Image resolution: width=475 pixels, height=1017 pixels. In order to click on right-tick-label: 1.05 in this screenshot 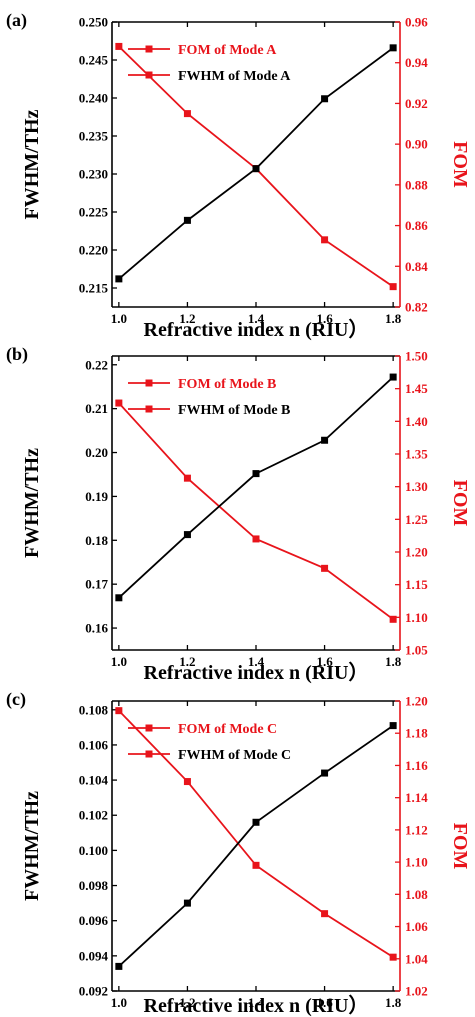, I will do `click(416, 650)`.